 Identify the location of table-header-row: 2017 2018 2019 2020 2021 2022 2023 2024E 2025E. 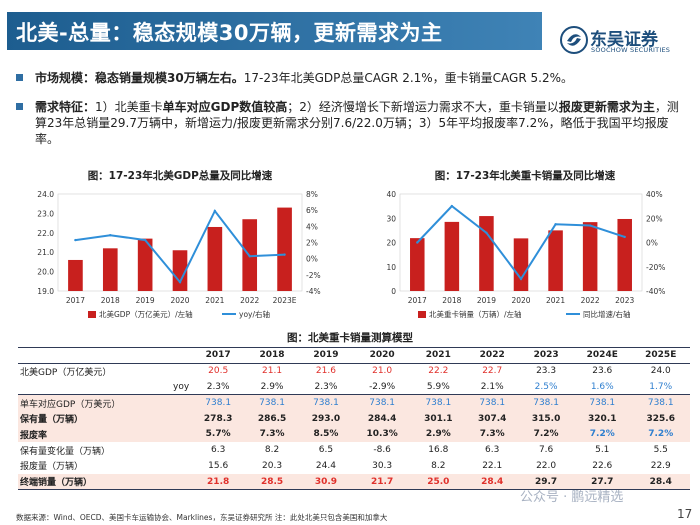
(354, 355).